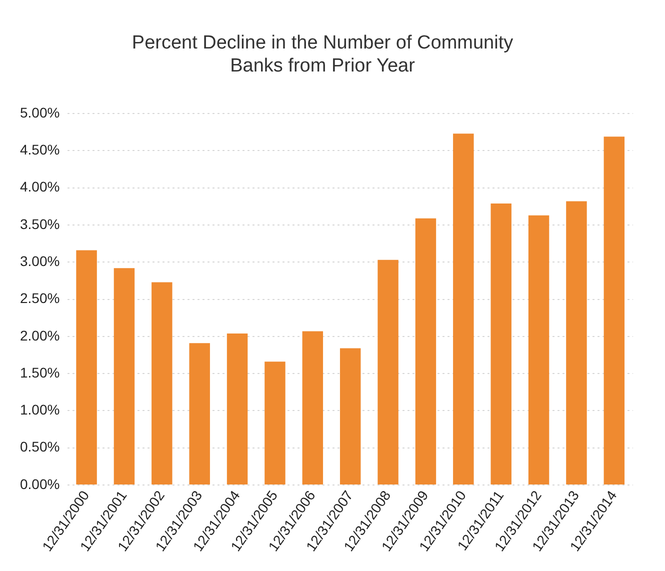 This screenshot has height=571, width=665. Describe the element at coordinates (322, 65) in the screenshot. I see `text: Banks from Prior Year` at that location.